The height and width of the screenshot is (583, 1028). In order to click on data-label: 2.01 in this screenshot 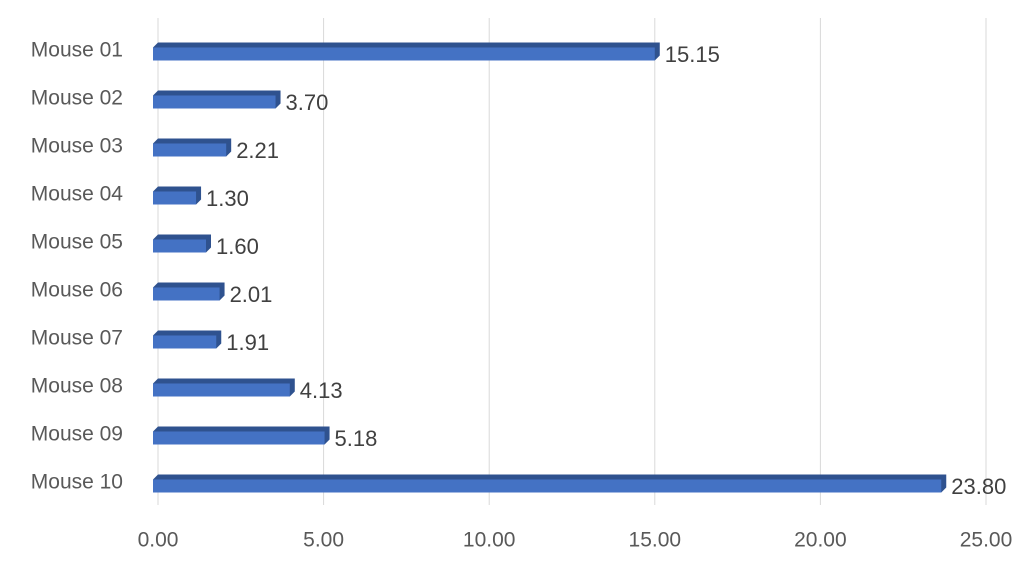, I will do `click(251, 294)`.